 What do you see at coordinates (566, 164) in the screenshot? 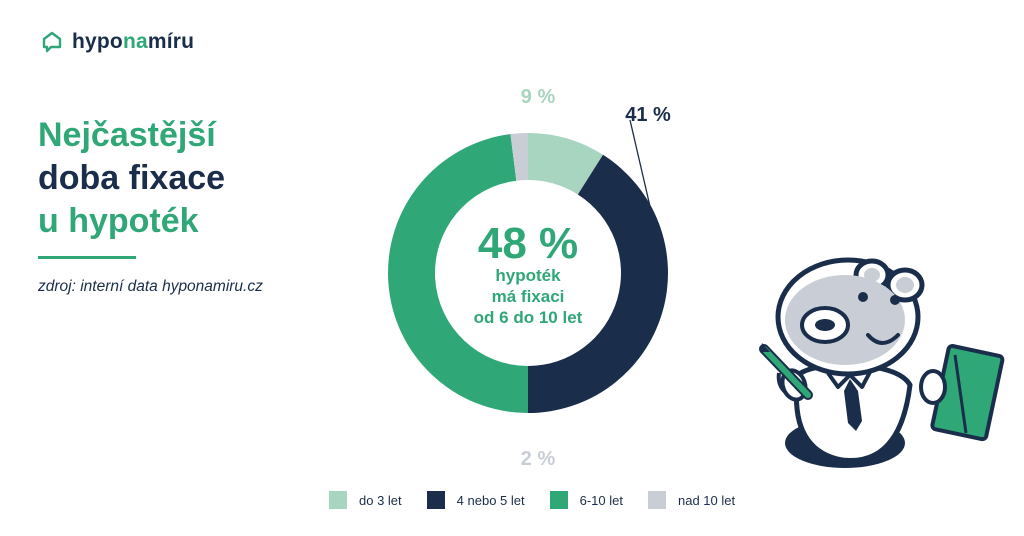
I see `donut-slice-do-3-let` at bounding box center [566, 164].